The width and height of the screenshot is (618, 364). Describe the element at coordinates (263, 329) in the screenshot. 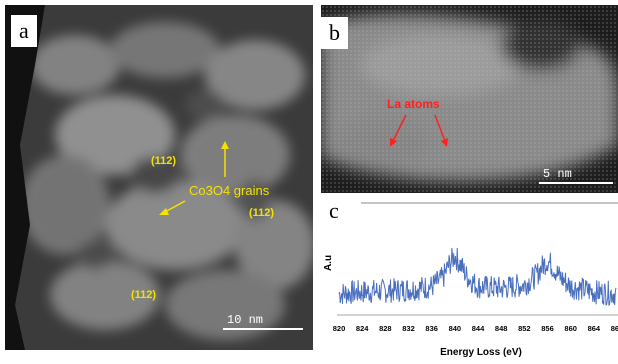

I see `scale-bar-a` at that location.